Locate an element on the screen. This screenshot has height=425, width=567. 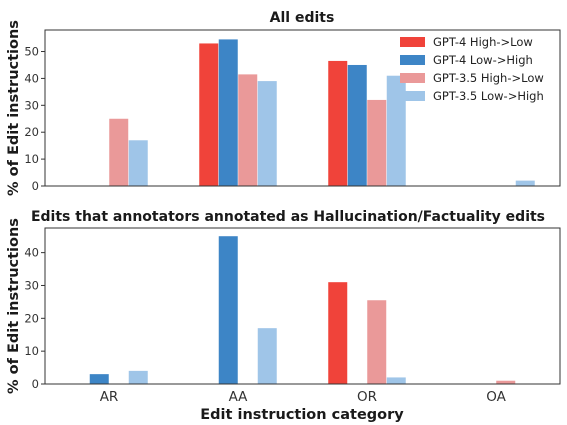
y-axis-label-top: % of Edit instructions is located at coordinates (14, 108).